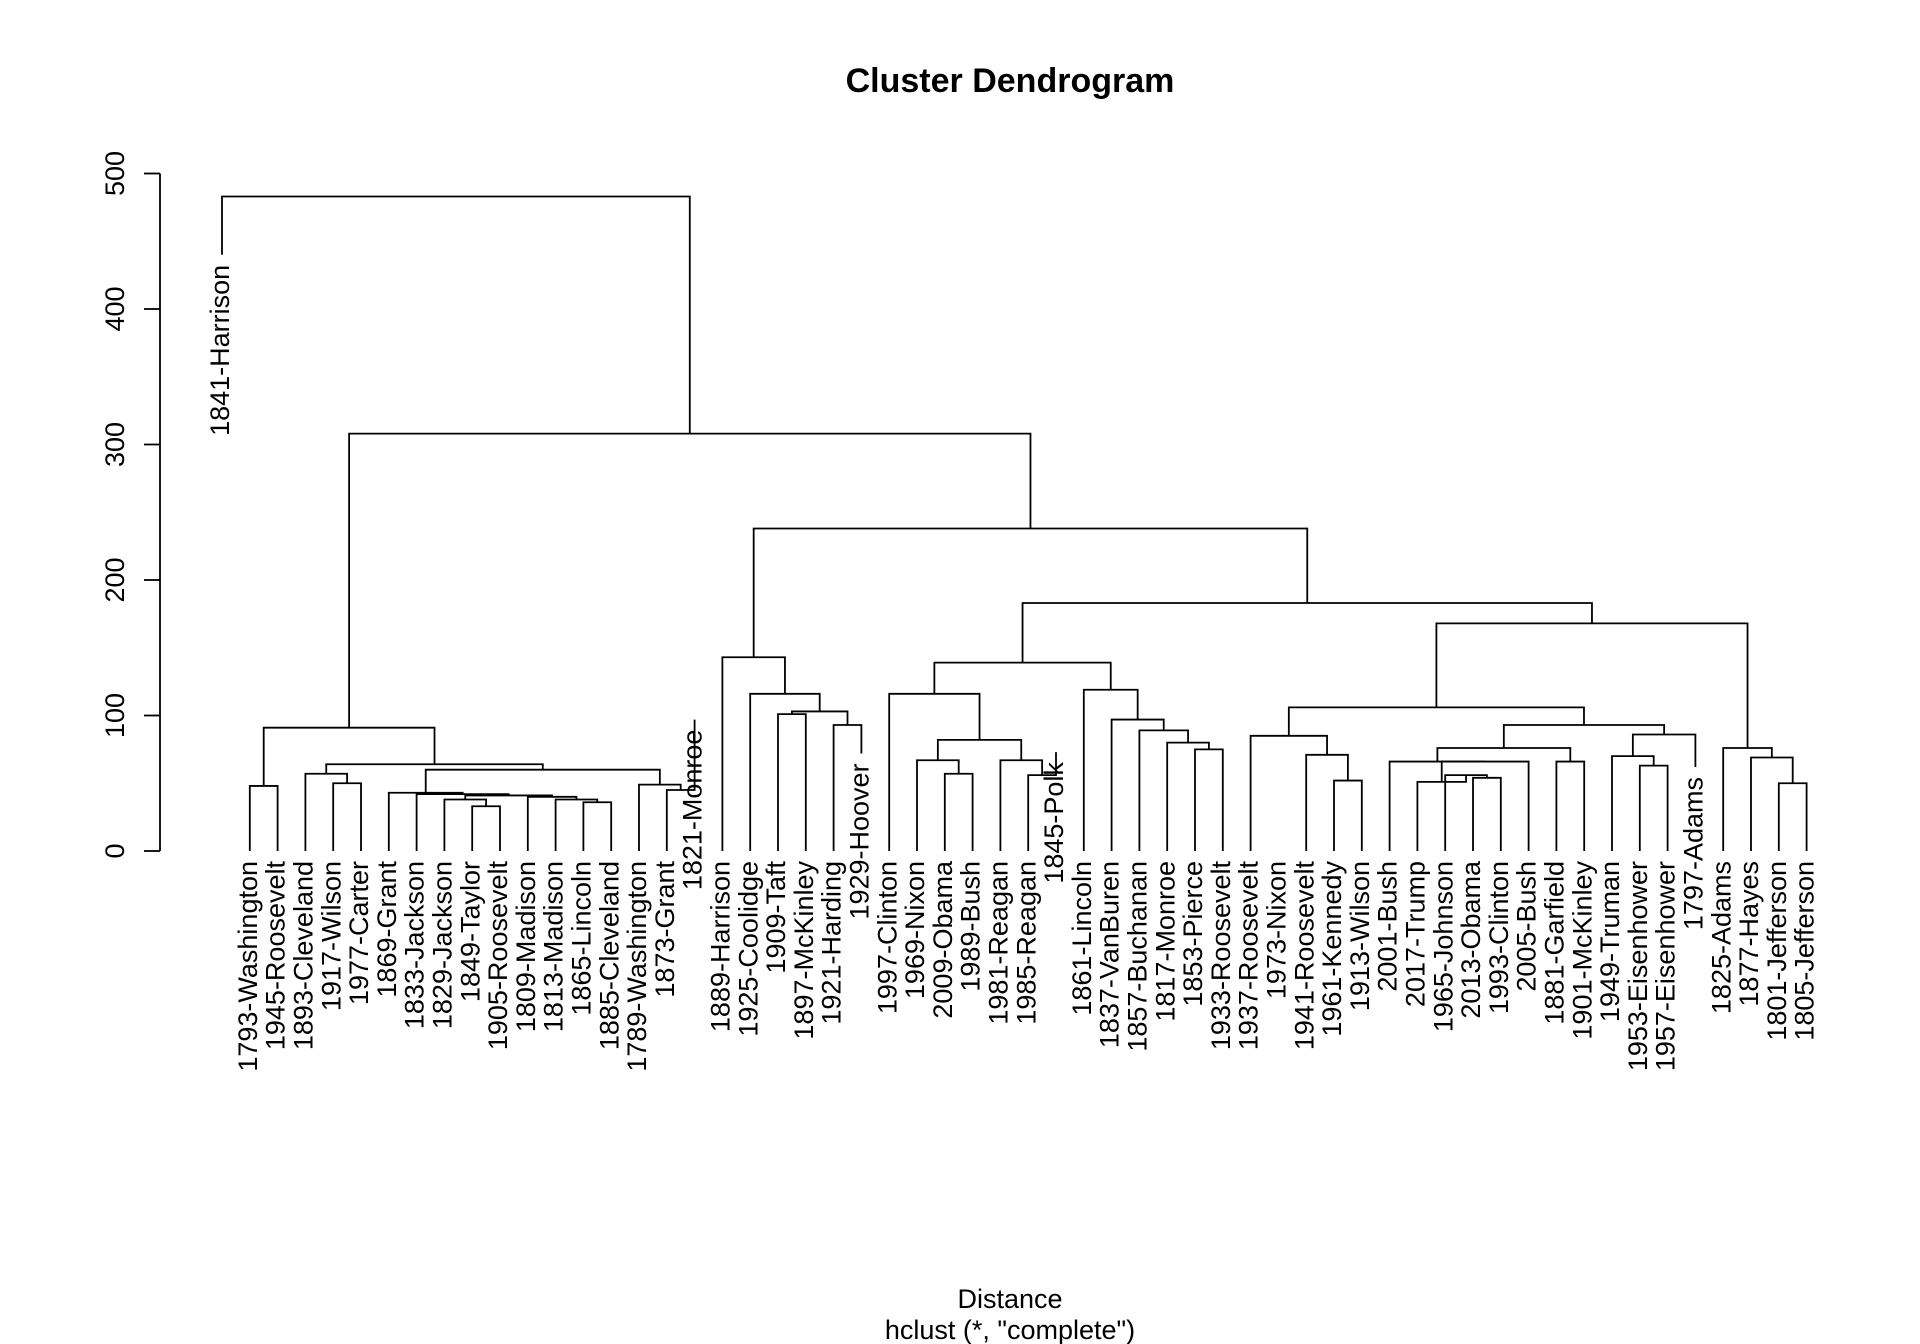 The image size is (1920, 1344). Describe the element at coordinates (220, 350) in the screenshot. I see `leaf-label: 1841-Harrison` at that location.